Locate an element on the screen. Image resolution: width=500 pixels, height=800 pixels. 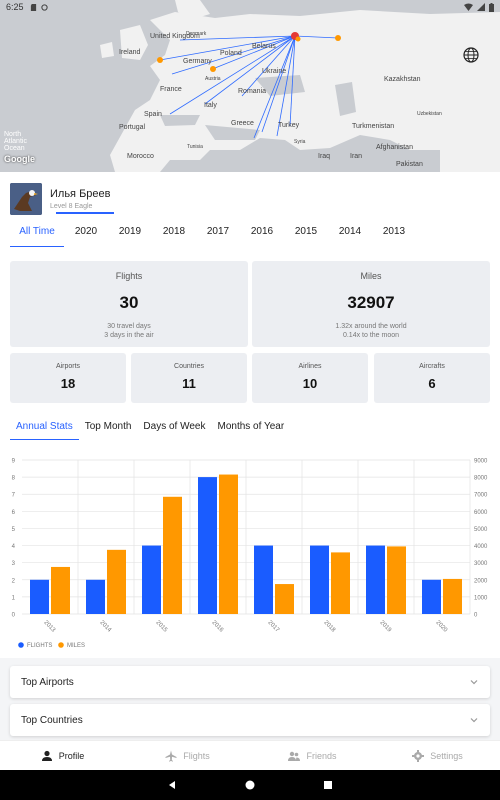
nav-friends: Friends is located at coordinates (312, 755).